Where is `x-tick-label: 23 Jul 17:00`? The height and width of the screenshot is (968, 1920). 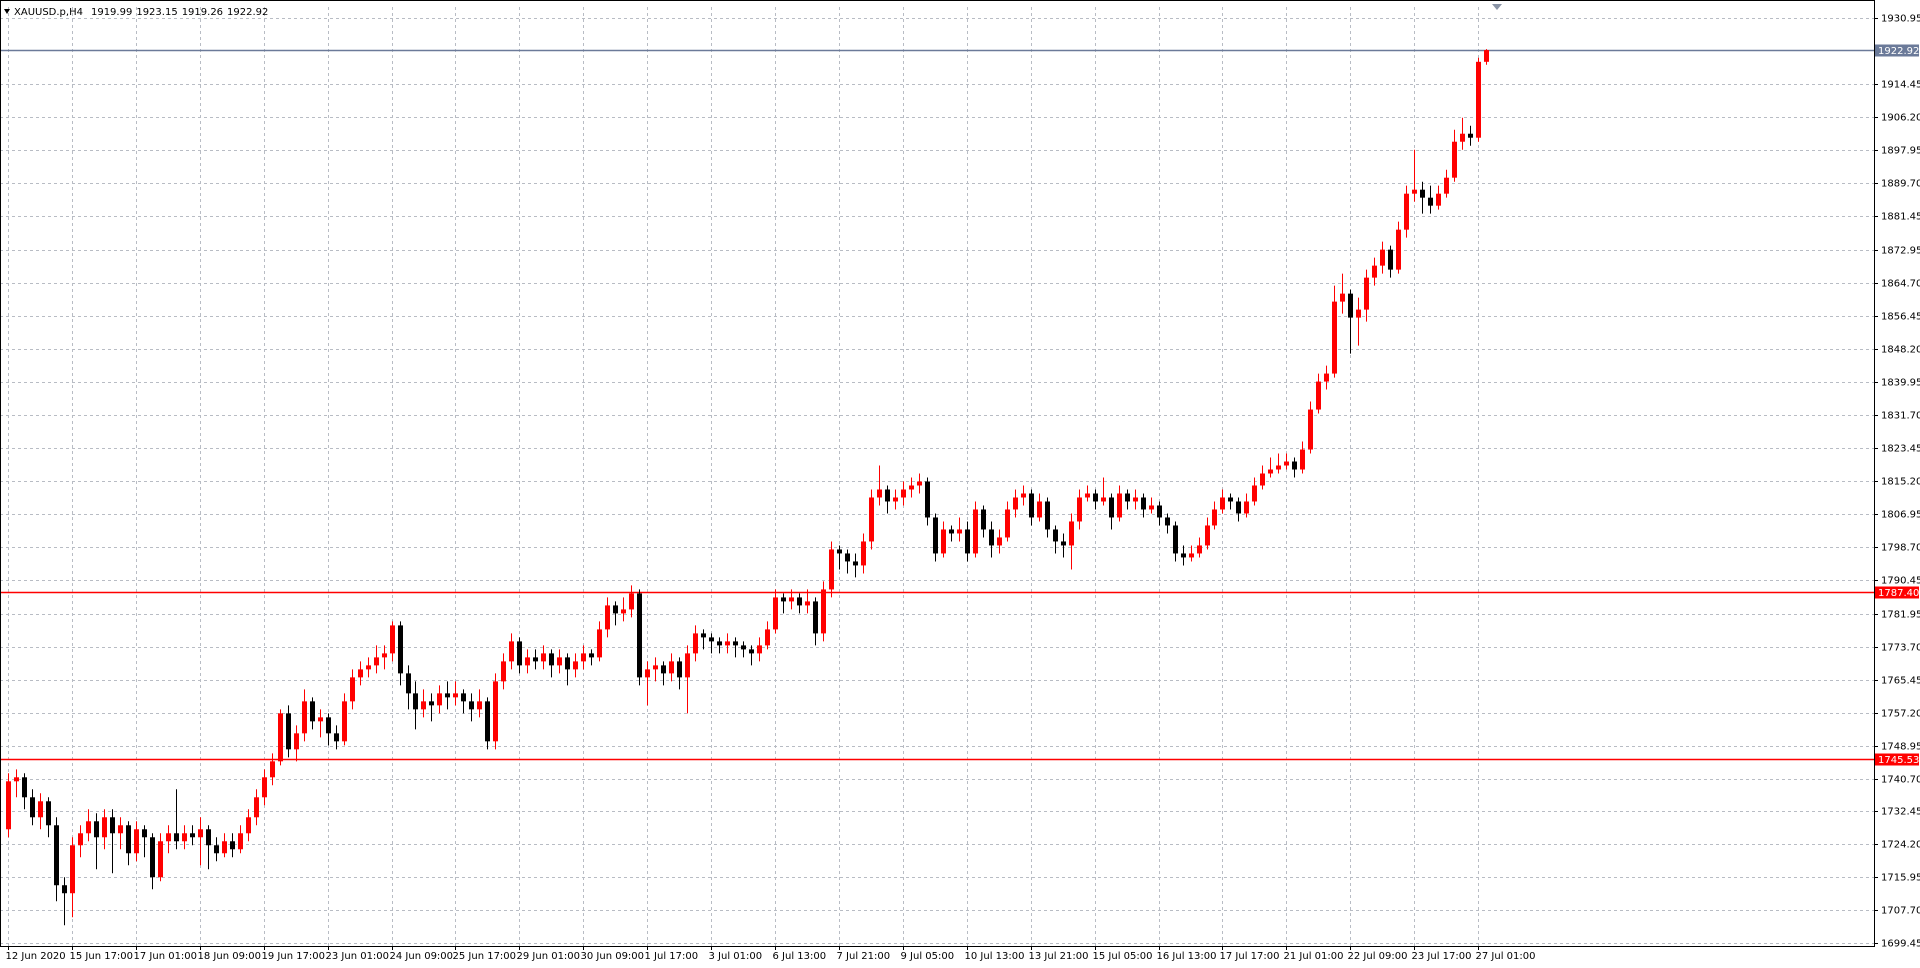 x-tick-label: 23 Jul 17:00 is located at coordinates (1442, 956).